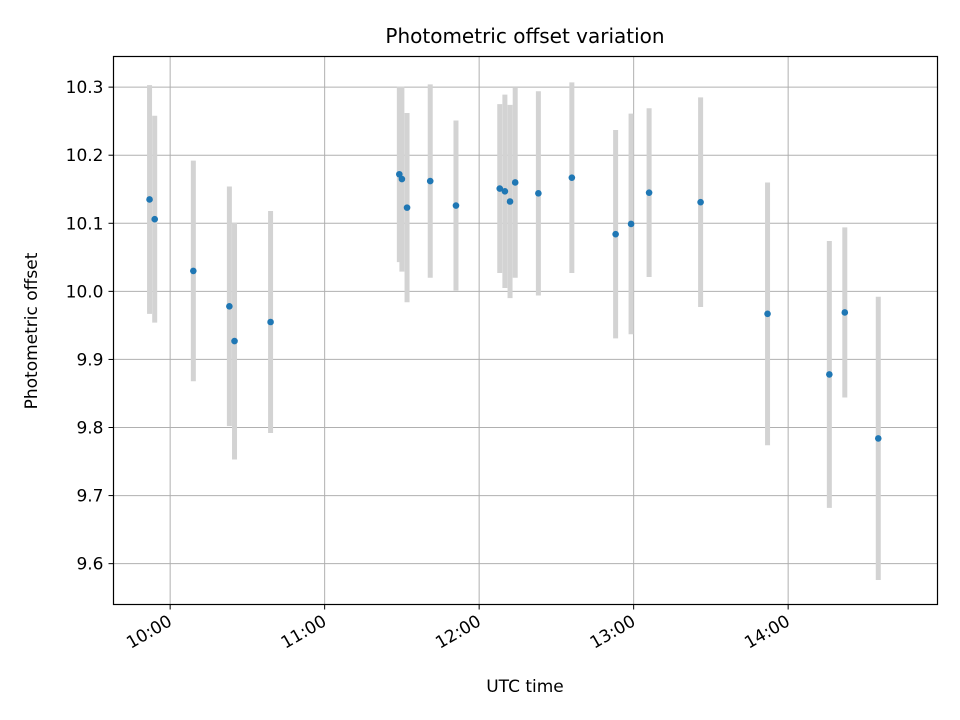 The height and width of the screenshot is (720, 960). Describe the element at coordinates (85, 224) in the screenshot. I see `y-tick-label: 10.1` at that location.